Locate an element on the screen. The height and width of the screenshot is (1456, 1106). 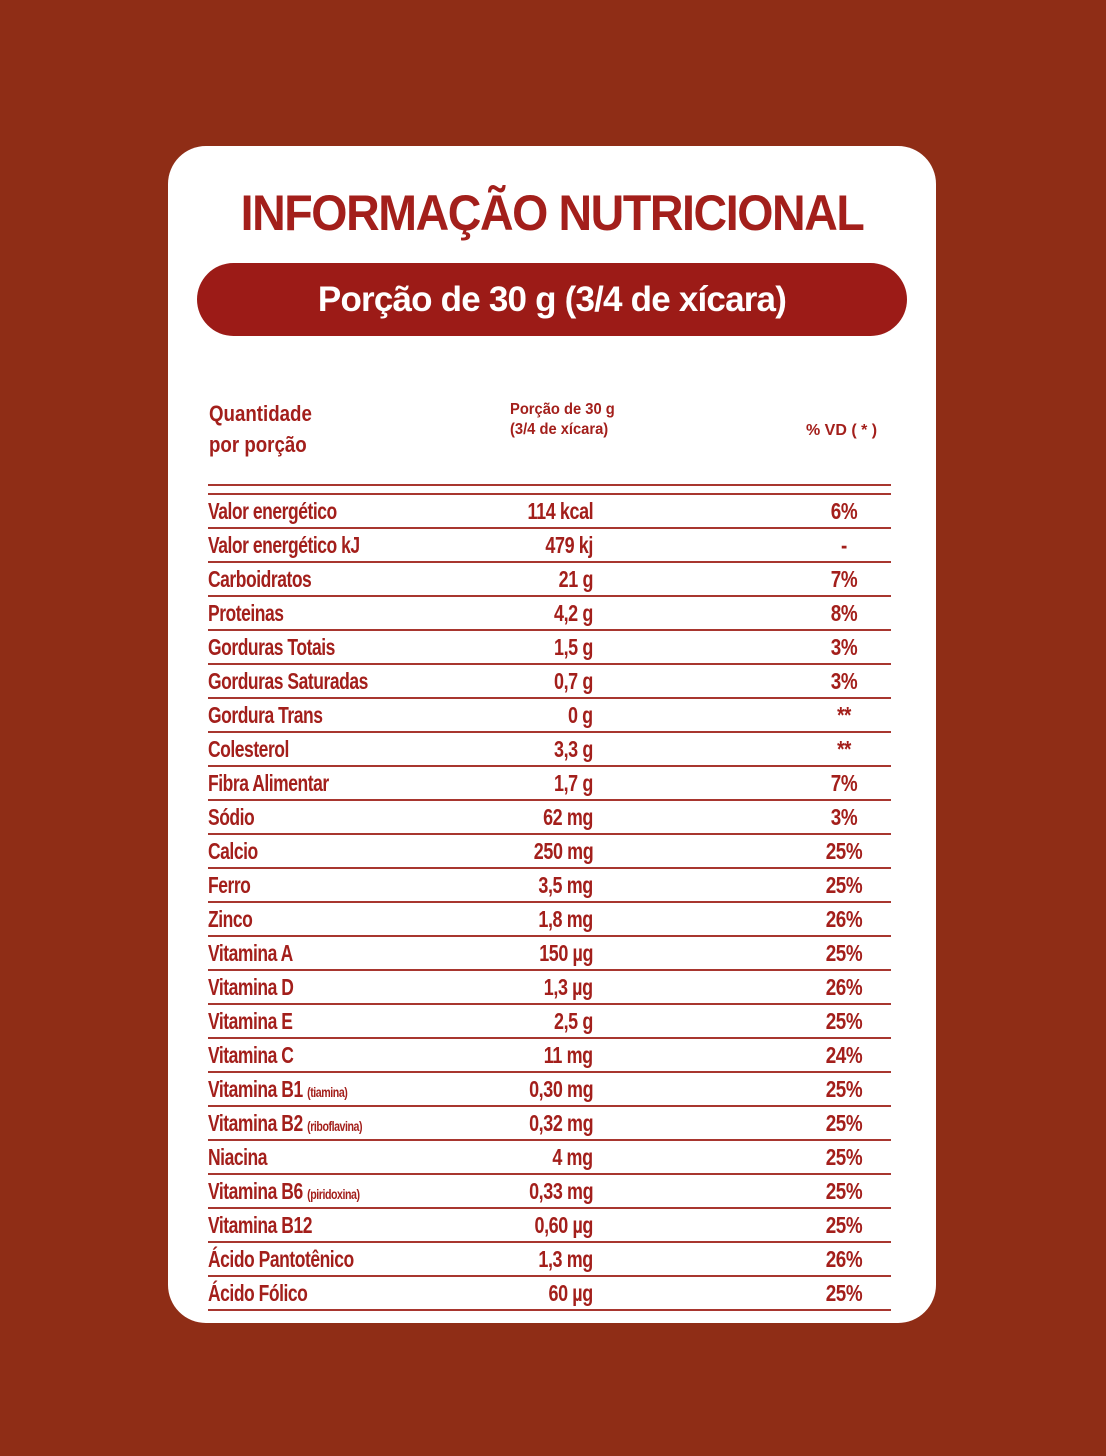
nutrient-label: Gorduras Saturadas is located at coordinates (288, 681).